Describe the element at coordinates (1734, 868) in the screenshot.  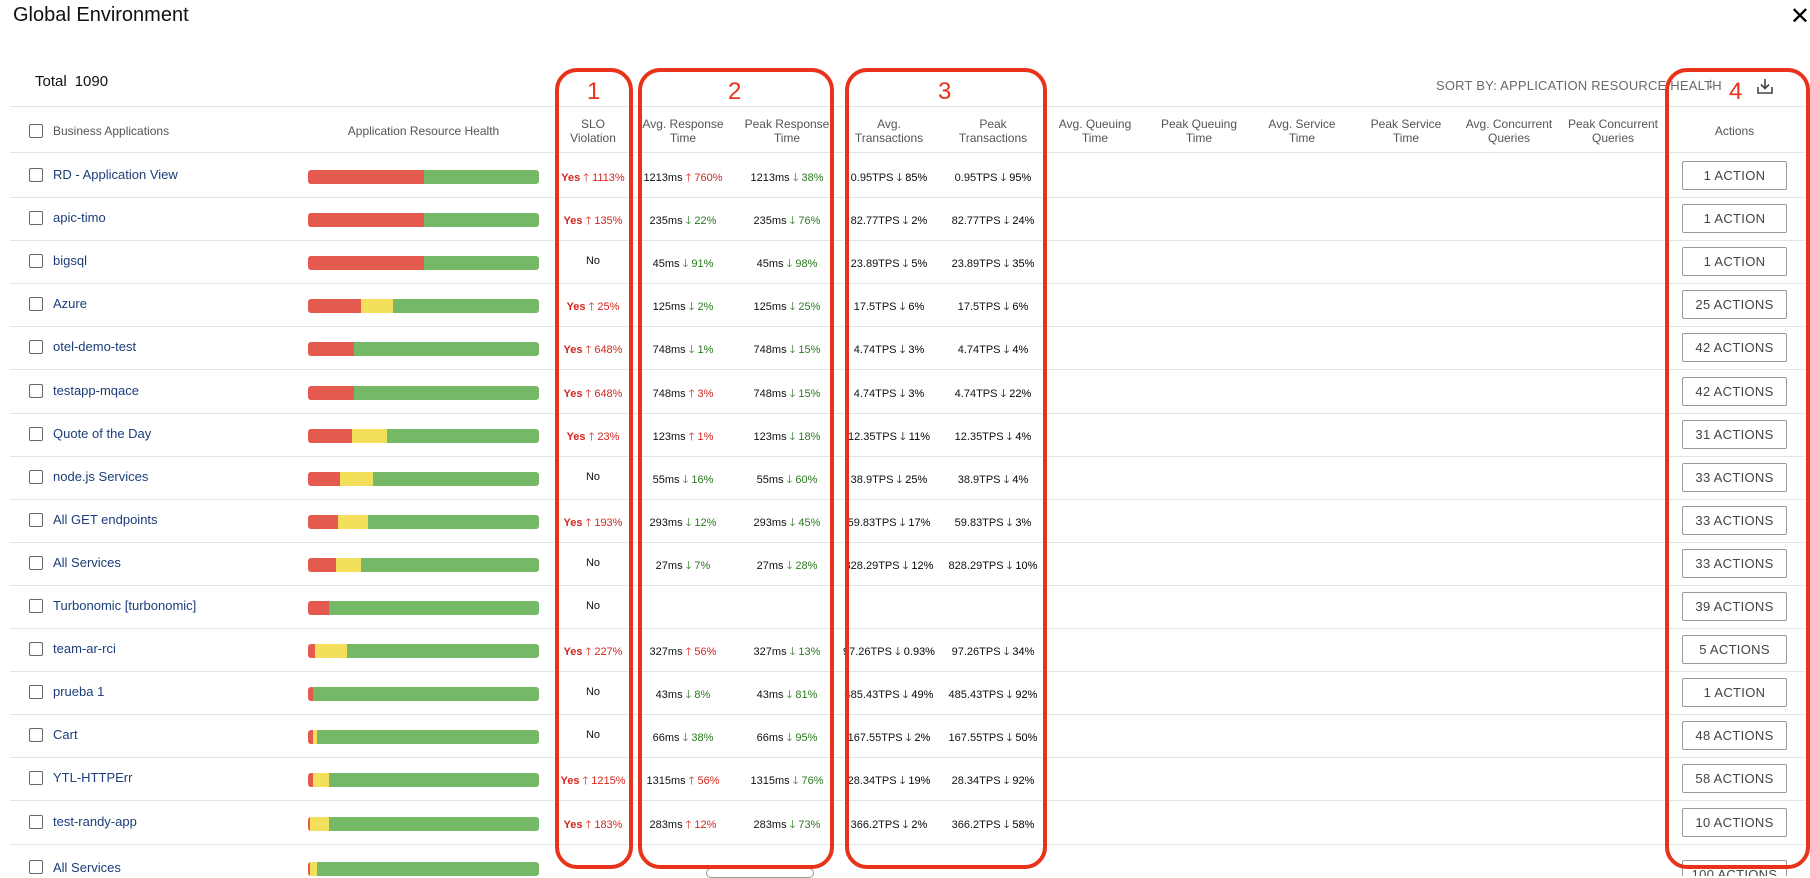
I see `actions-button: 100 ACTIONS` at that location.